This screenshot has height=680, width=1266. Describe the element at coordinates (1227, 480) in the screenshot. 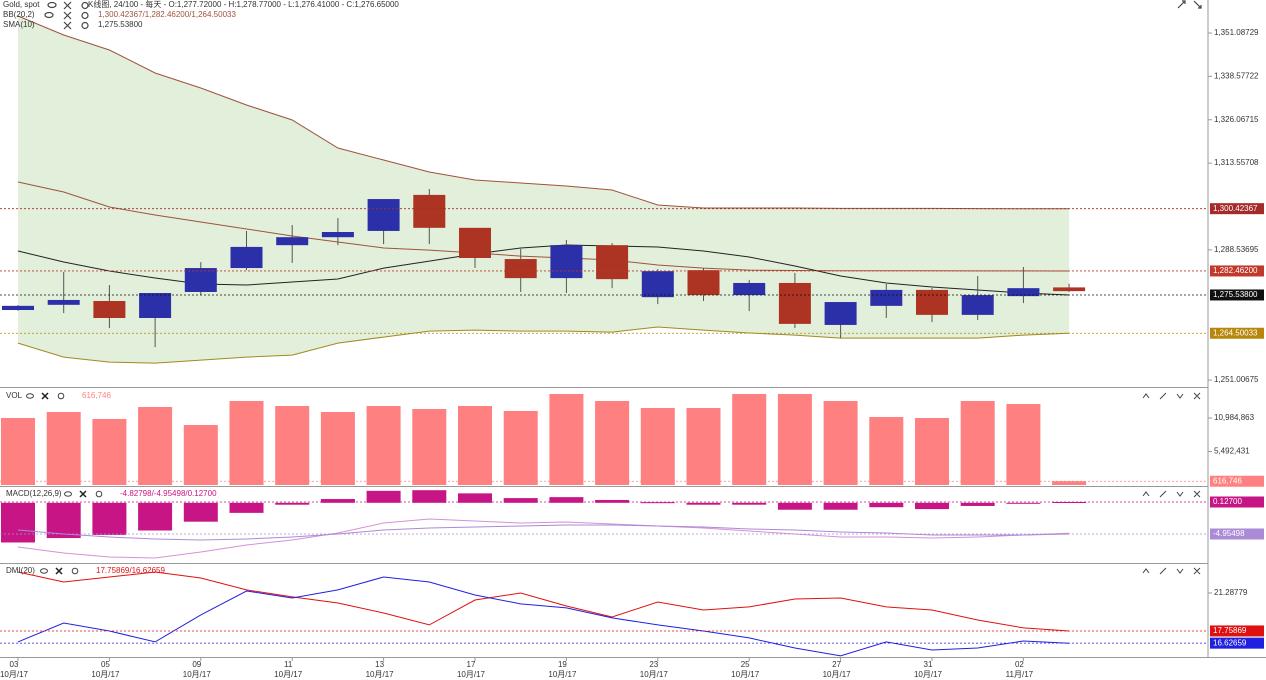

I see `marker-label: 616,746` at that location.